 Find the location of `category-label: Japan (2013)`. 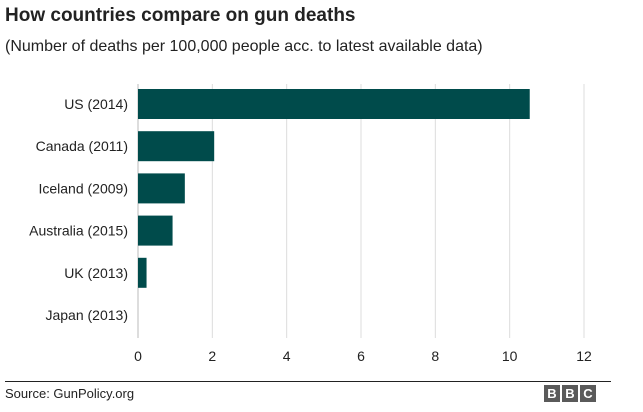

category-label: Japan (2013) is located at coordinates (86, 315).